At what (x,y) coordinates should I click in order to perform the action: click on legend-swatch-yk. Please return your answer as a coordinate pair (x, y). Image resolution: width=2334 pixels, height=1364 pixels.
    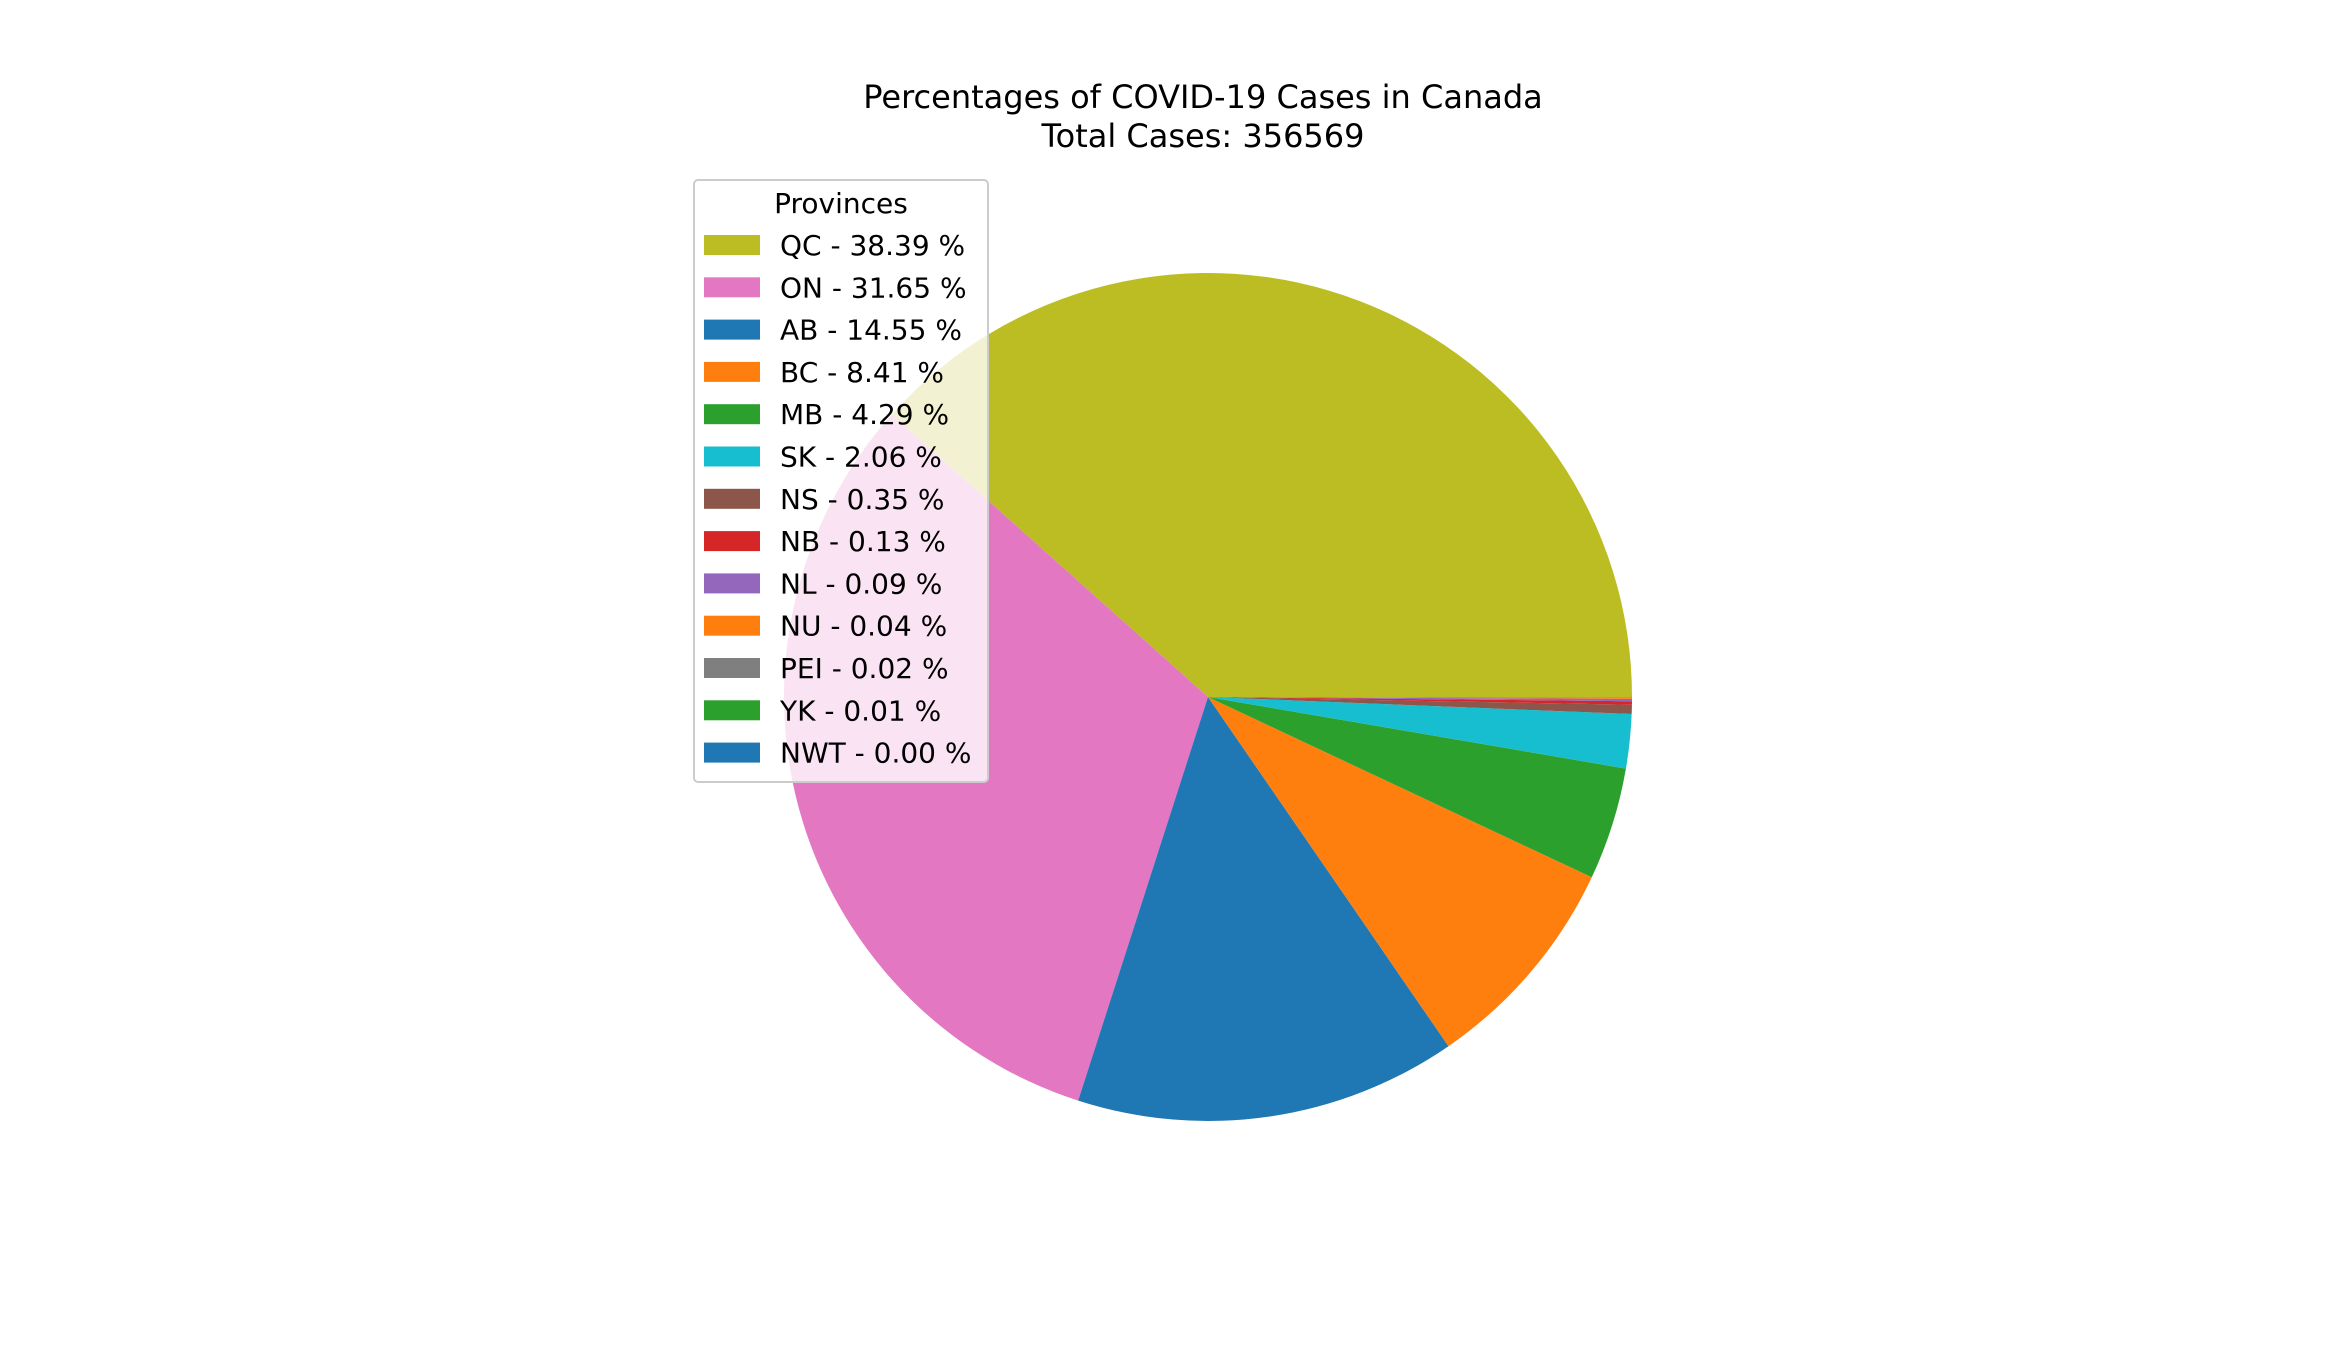
    Looking at the image, I should click on (732, 710).